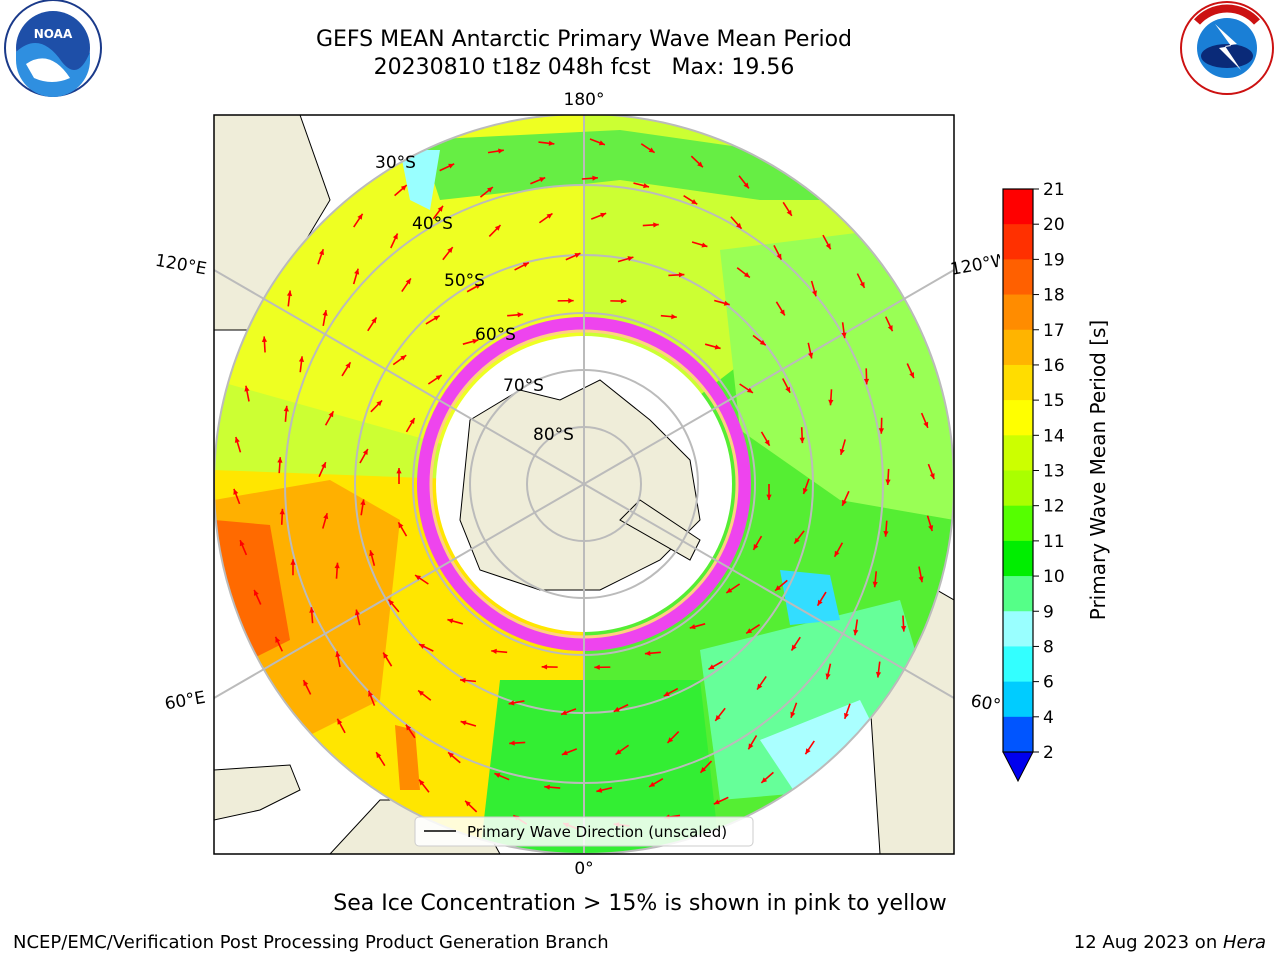 The height and width of the screenshot is (960, 1280). Describe the element at coordinates (583, 869) in the screenshot. I see `meridian-label-0: 0°` at that location.